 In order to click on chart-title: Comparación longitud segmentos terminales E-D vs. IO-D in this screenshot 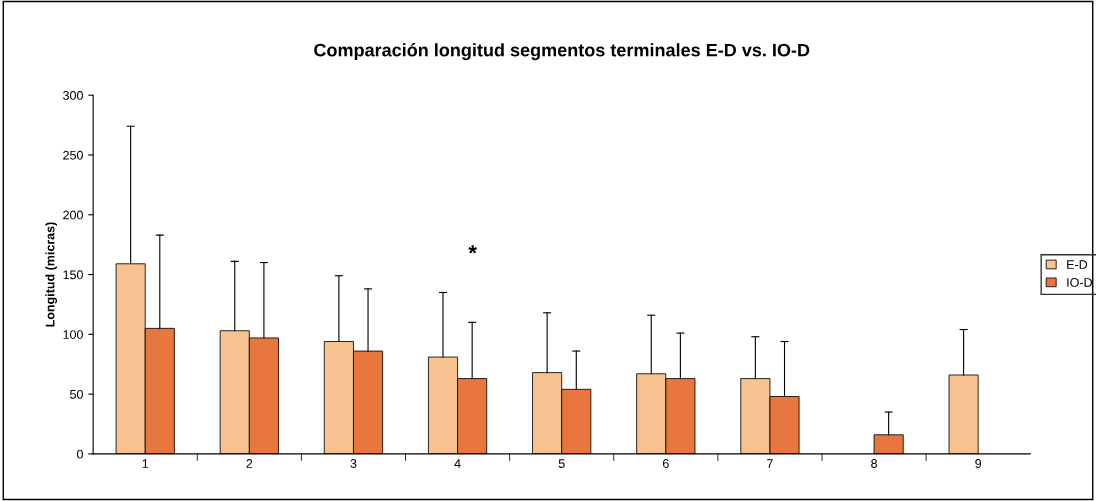, I will do `click(562, 52)`.